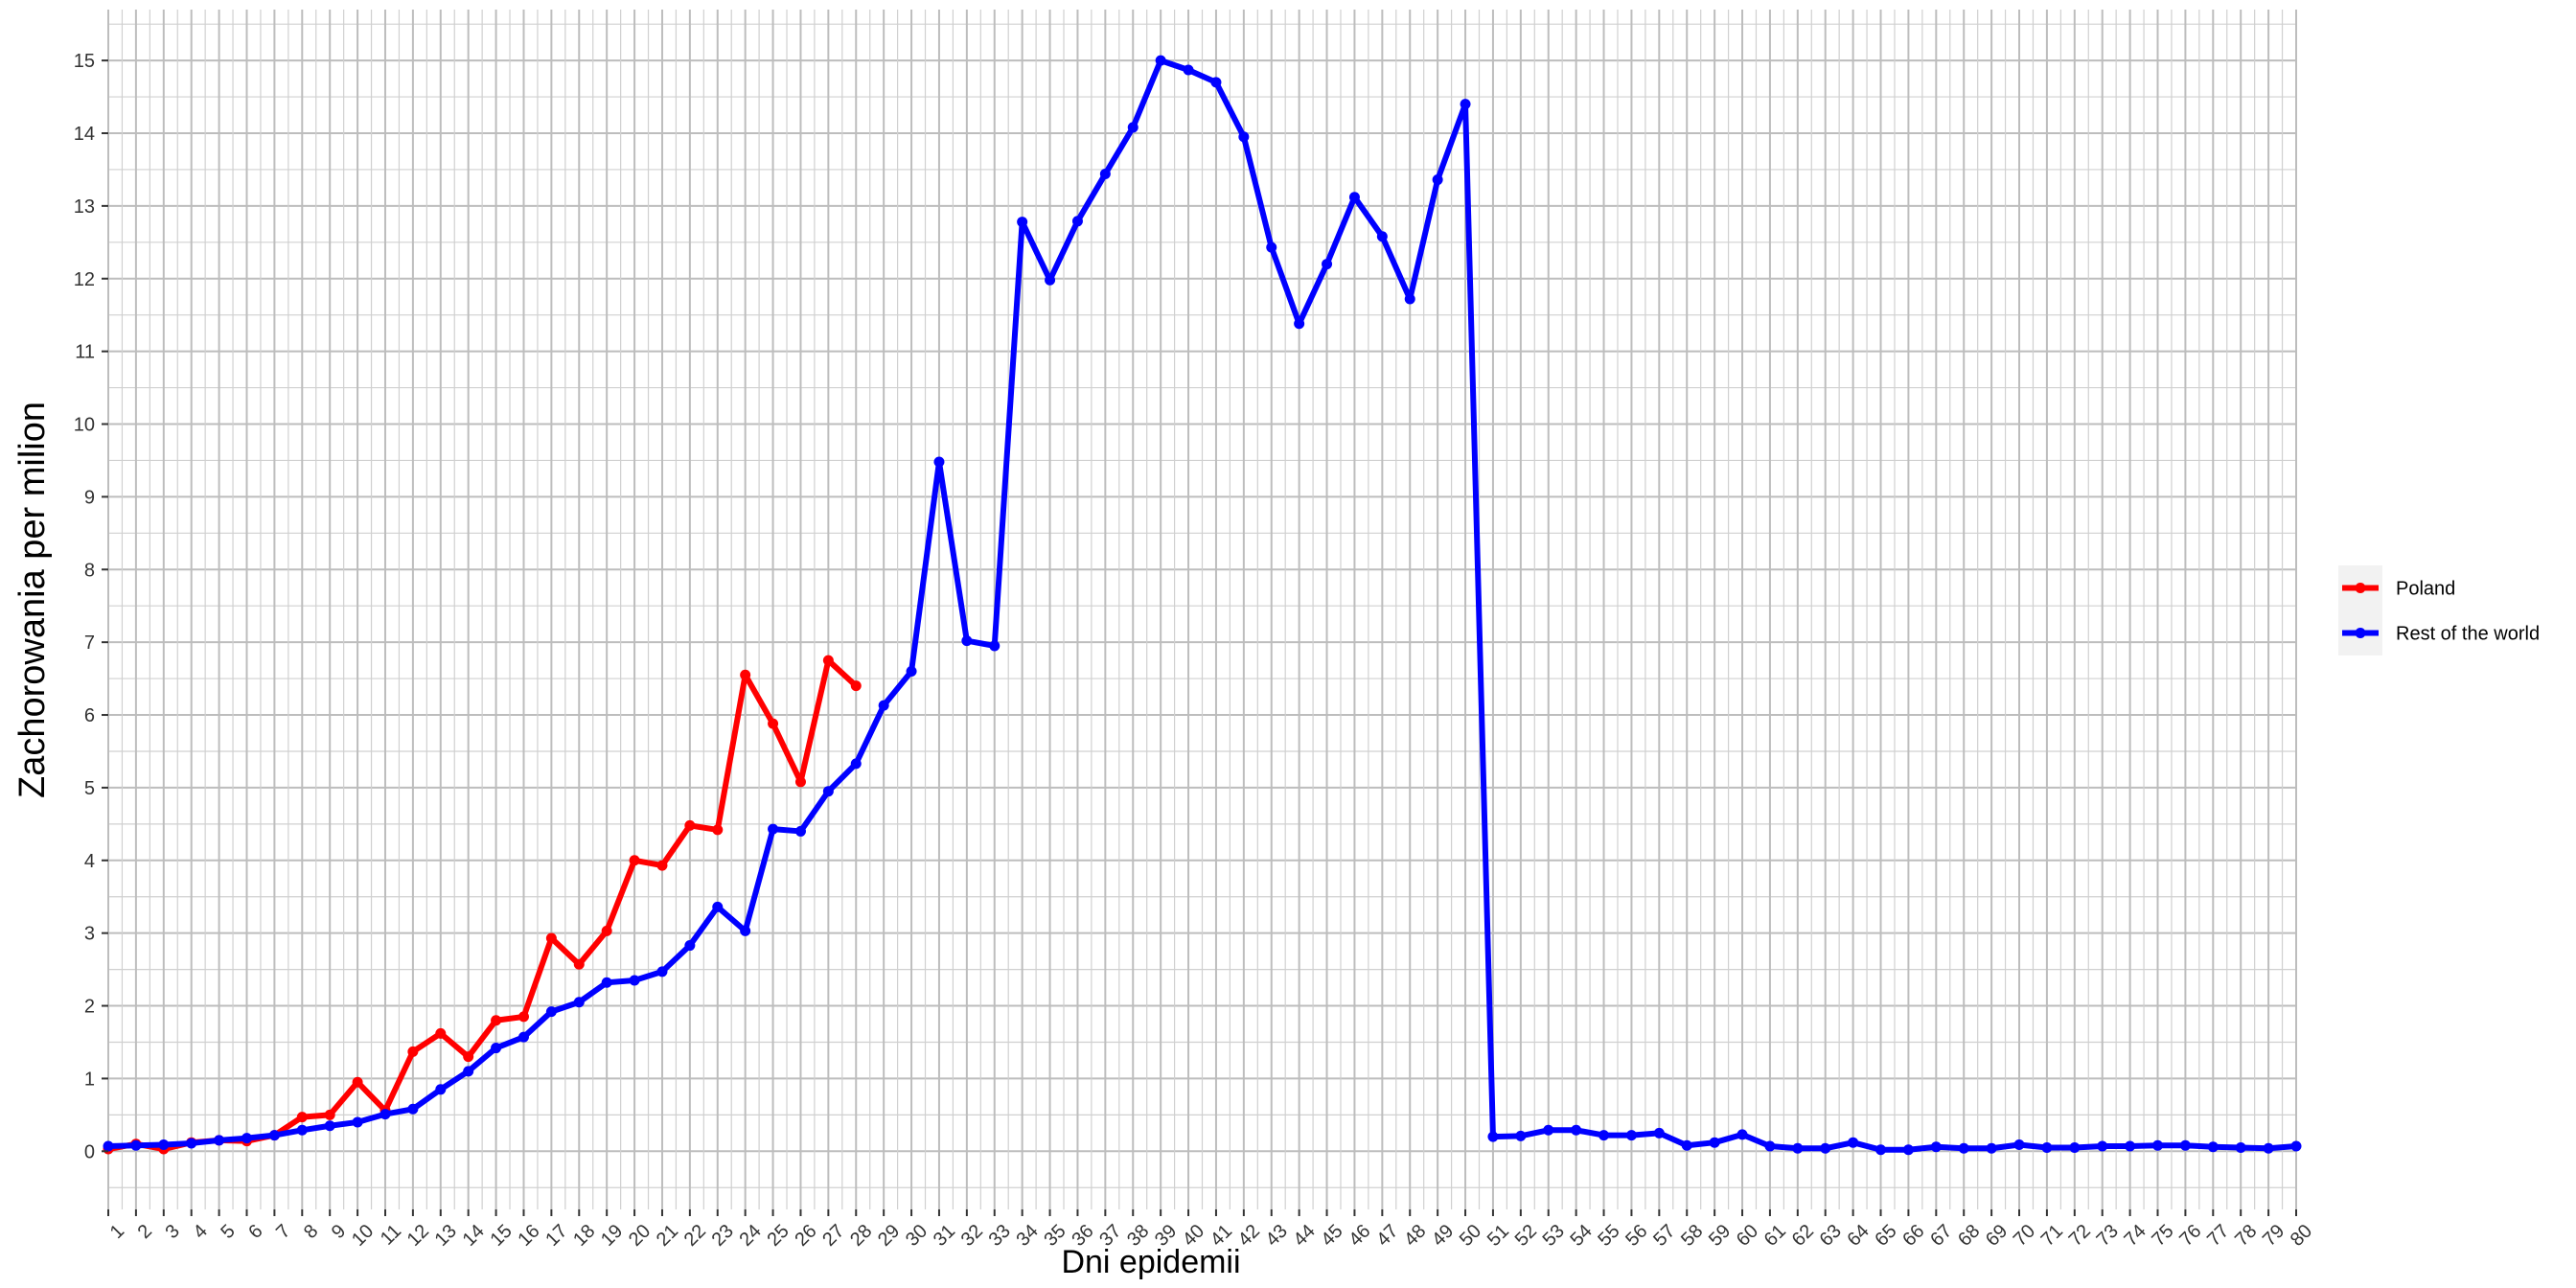 This screenshot has width=2576, height=1288. What do you see at coordinates (2425, 589) in the screenshot?
I see `legend-label: Poland` at bounding box center [2425, 589].